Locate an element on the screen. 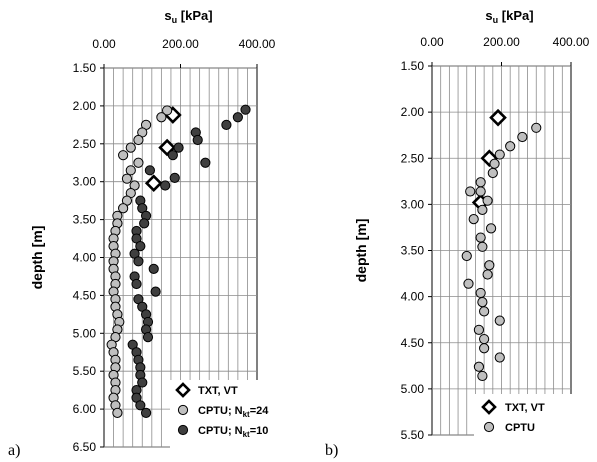  panel-letter: a) is located at coordinates (14, 450).